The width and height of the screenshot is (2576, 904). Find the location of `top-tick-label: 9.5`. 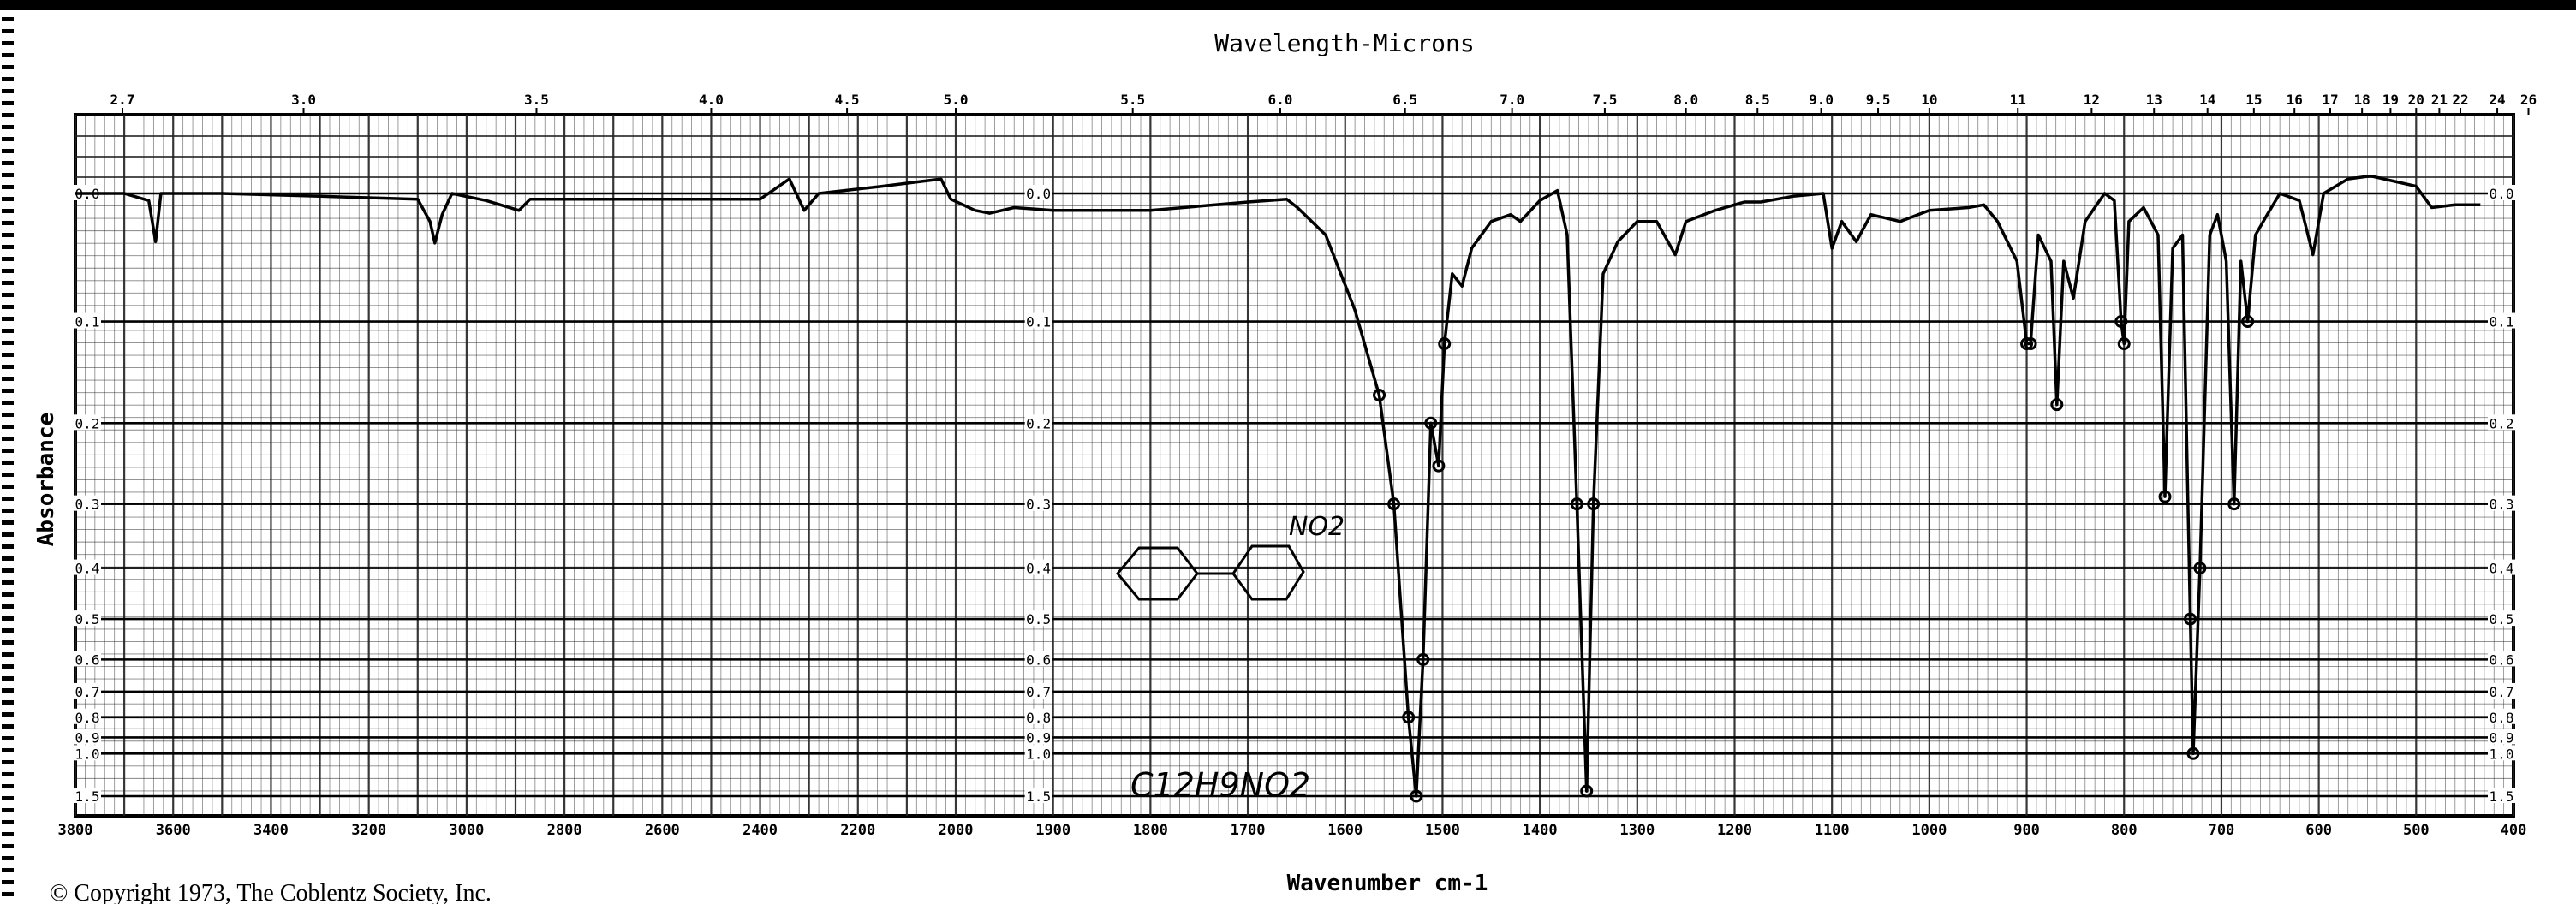

top-tick-label: 9.5 is located at coordinates (1878, 100).